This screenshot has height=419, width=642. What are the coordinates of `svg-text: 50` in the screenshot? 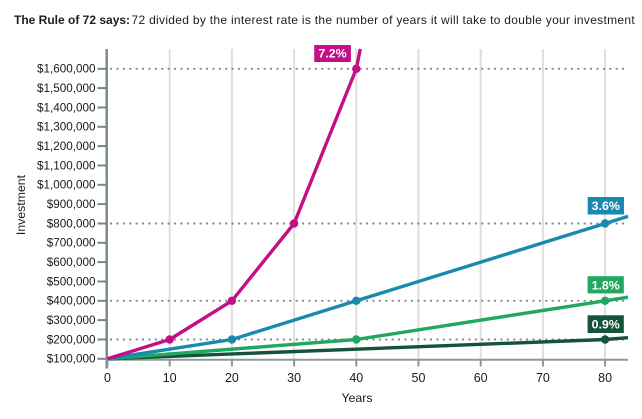 It's located at (419, 378).